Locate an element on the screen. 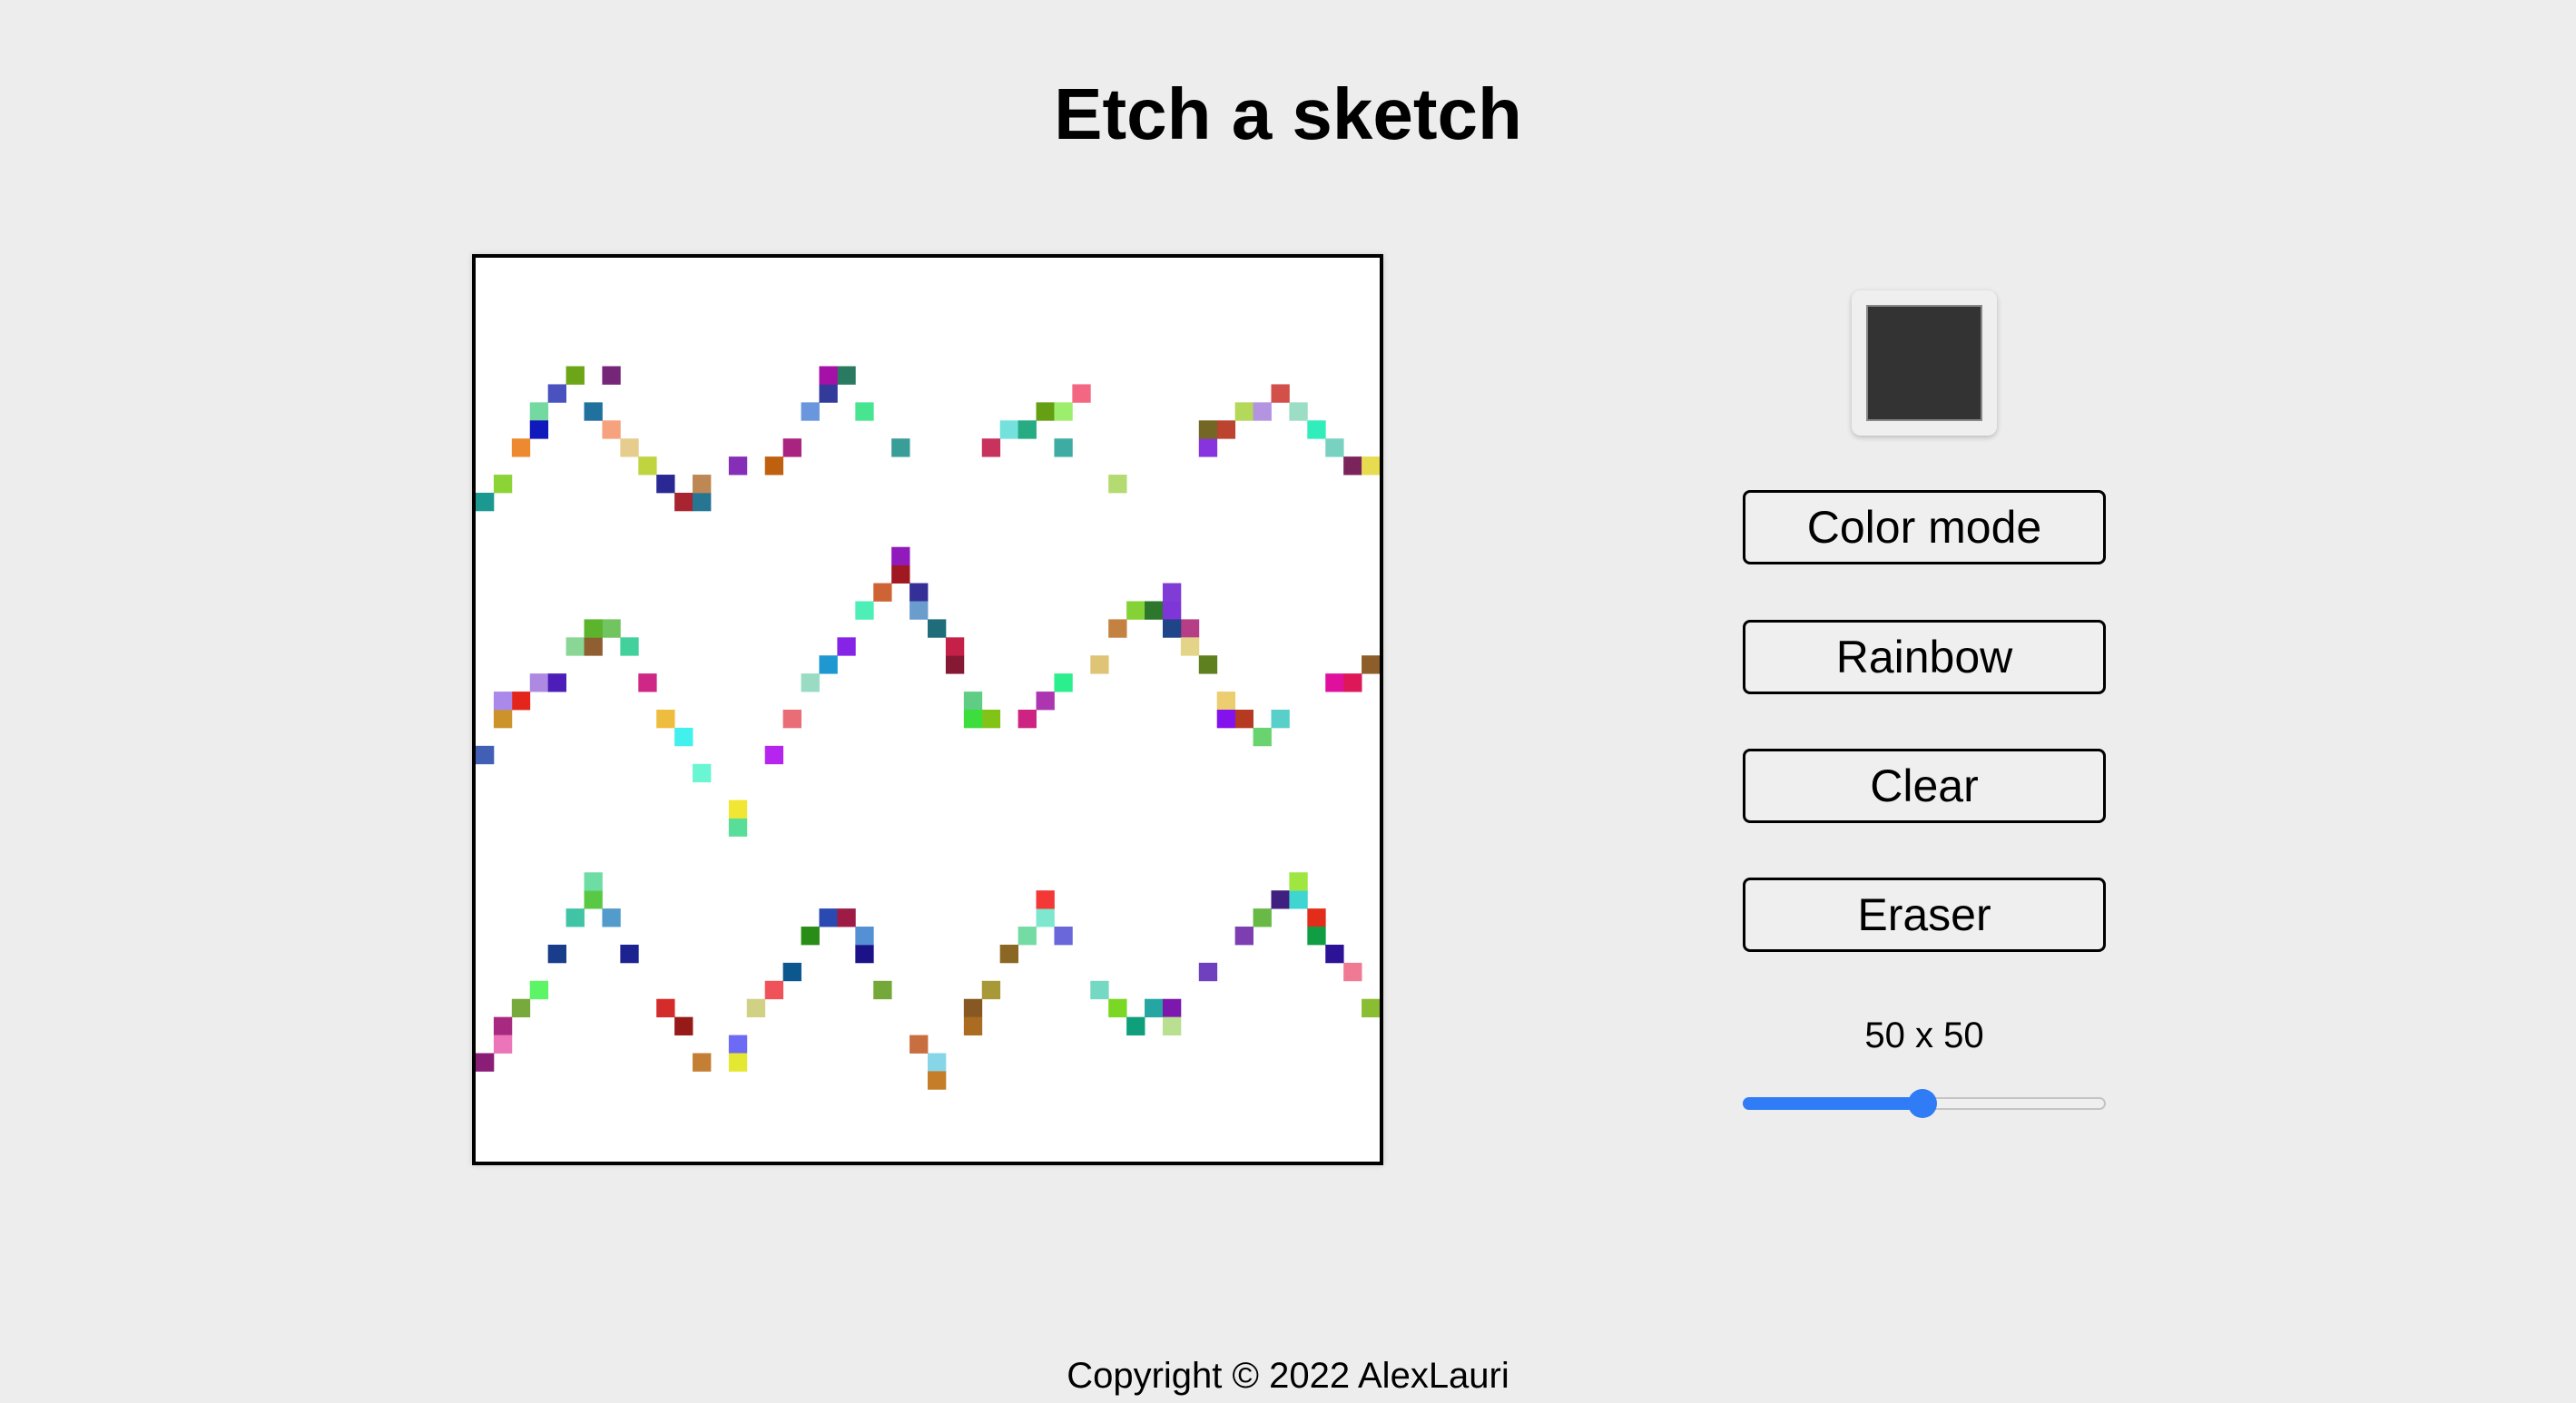  color-picker is located at coordinates (1924, 363).